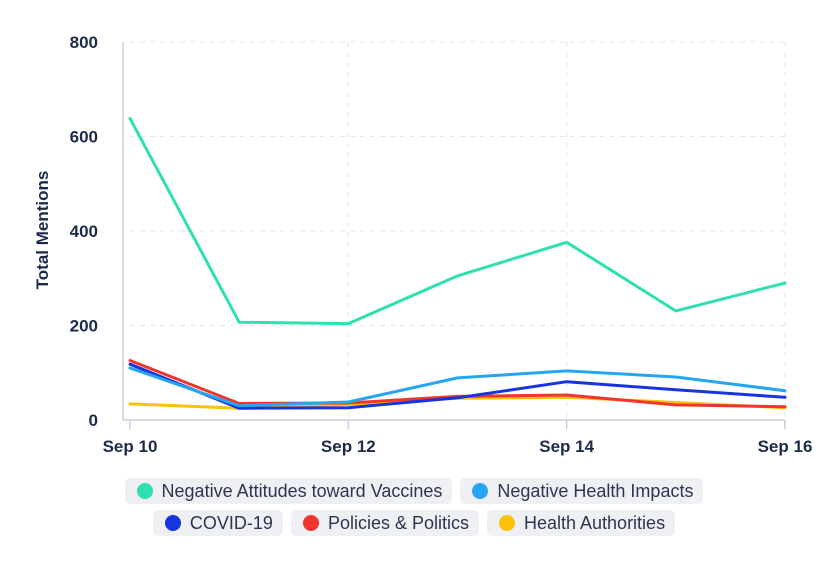 The height and width of the screenshot is (569, 828). What do you see at coordinates (594, 522) in the screenshot?
I see `legend-label: Health Authorities` at bounding box center [594, 522].